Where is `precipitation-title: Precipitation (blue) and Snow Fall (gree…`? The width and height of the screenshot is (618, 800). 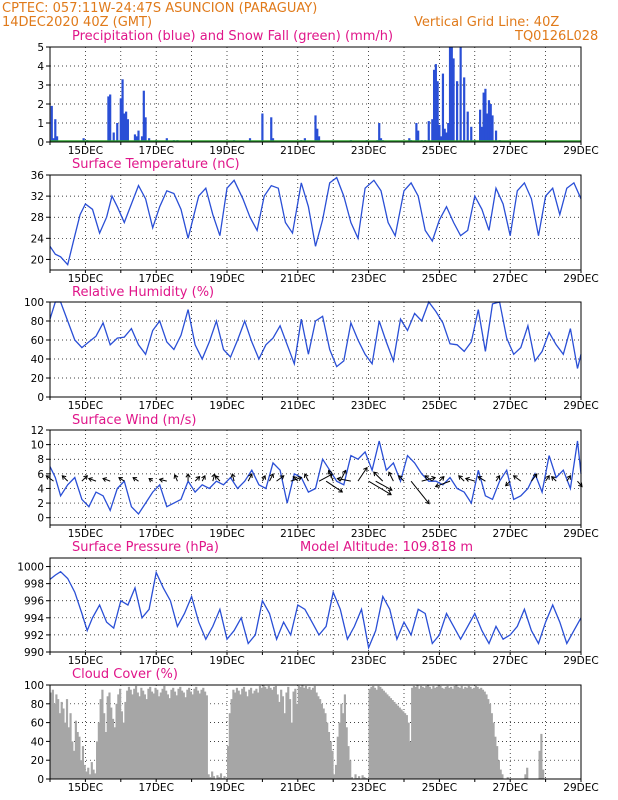 precipitation-title: Precipitation (blue) and Snow Fall (gree… is located at coordinates (232, 36).